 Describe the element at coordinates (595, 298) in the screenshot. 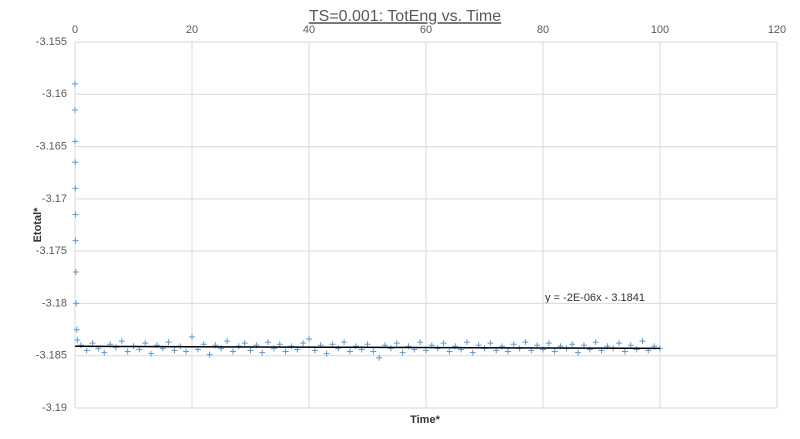

I see `trendline-label: y = -2E-06x - 3.1841` at that location.